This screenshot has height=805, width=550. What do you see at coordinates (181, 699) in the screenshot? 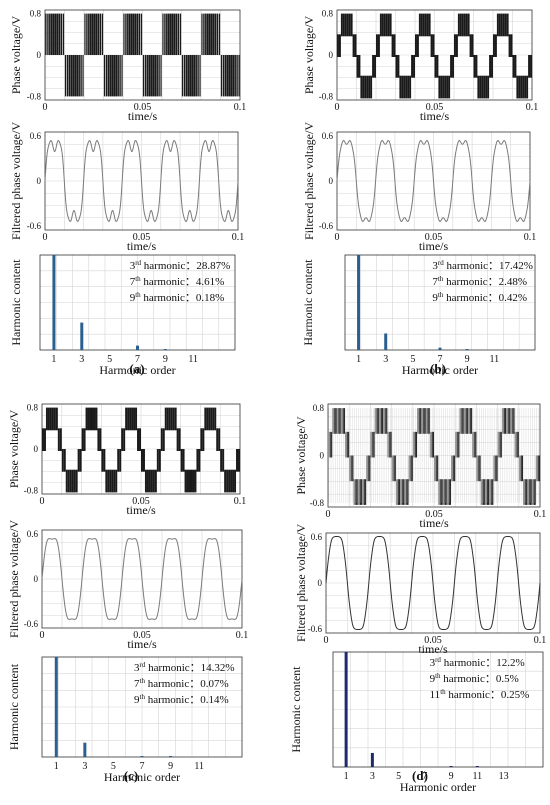
I see `harmonic-annotation: 9th harmonic：0.14%` at bounding box center [181, 699].